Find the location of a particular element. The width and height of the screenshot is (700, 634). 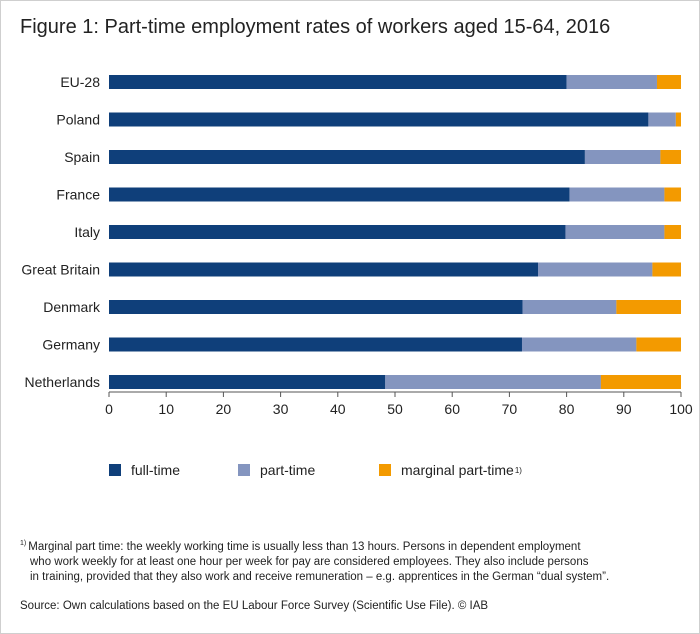

bar-poland-marginal-part-time is located at coordinates (678, 119).